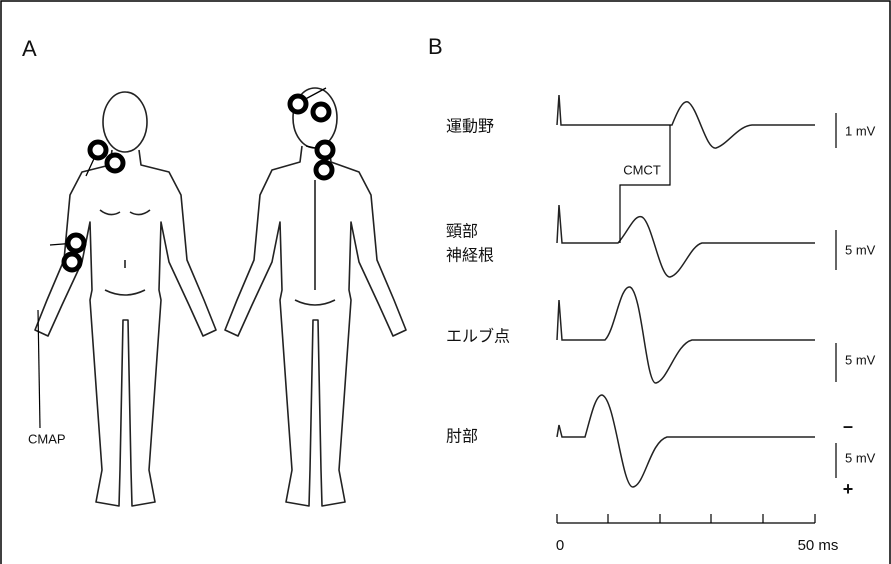 The width and height of the screenshot is (891, 564). What do you see at coordinates (470, 126) in the screenshot?
I see `trace-label: 運動野` at bounding box center [470, 126].